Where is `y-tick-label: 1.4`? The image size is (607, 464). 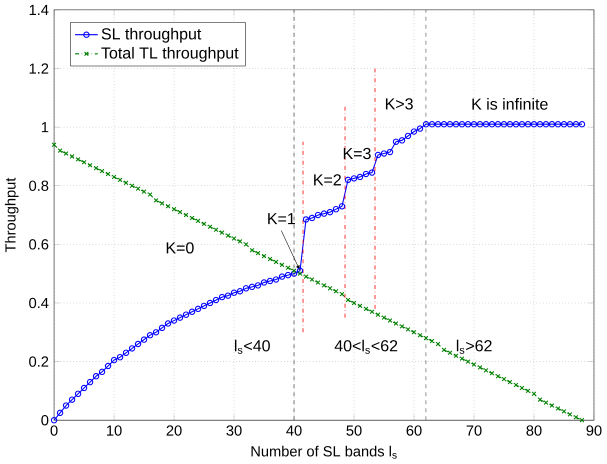
y-tick-label: 1.4 is located at coordinates (39, 10).